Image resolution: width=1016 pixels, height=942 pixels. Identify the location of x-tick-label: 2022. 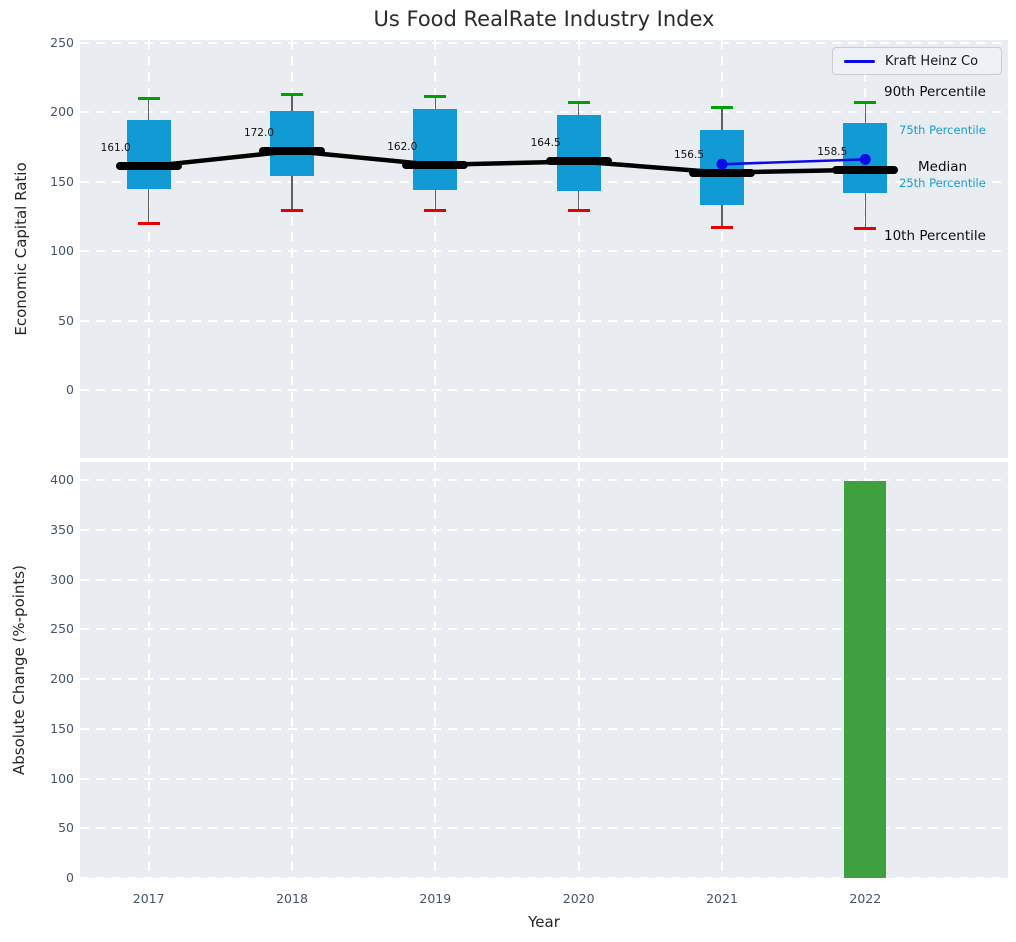
(865, 898).